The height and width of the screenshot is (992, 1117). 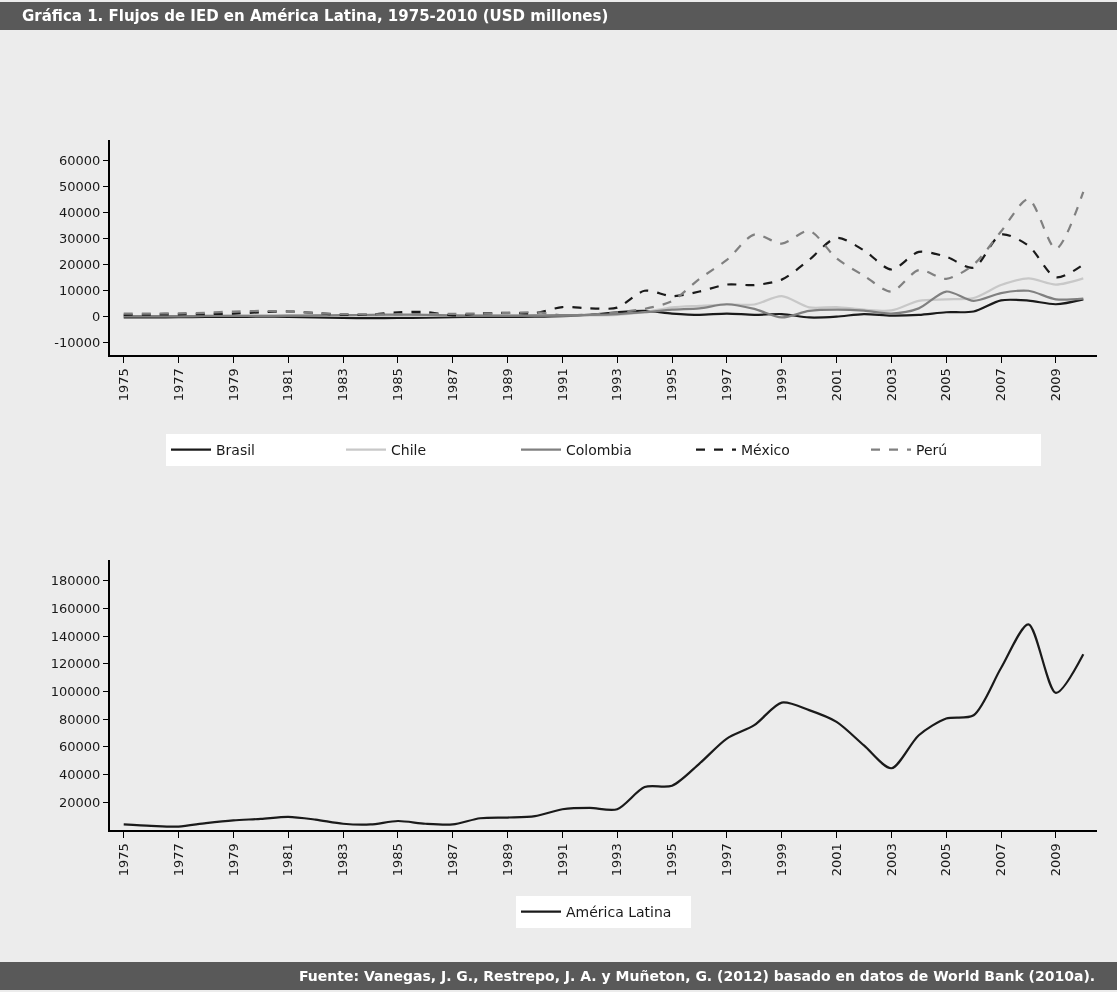 What do you see at coordinates (75, 664) in the screenshot?
I see `y-tick-label: 120000` at bounding box center [75, 664].